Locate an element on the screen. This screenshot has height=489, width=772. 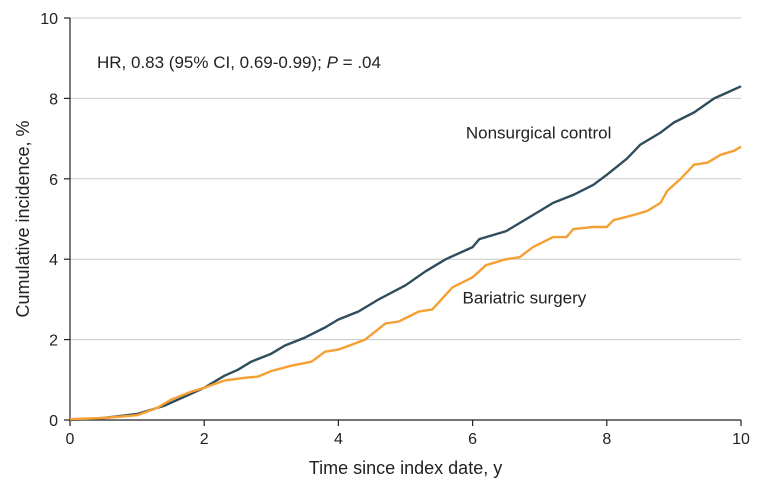
x-tick-label-10: 10 is located at coordinates (741, 439).